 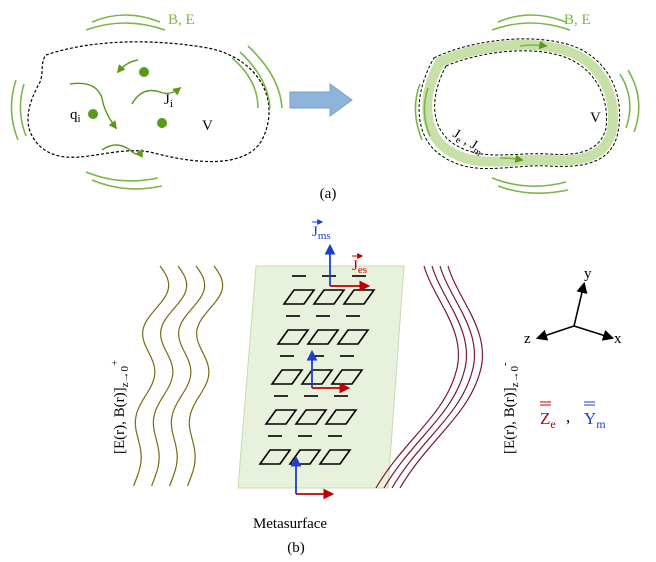 I want to click on current-arrows, so click(x=125, y=108).